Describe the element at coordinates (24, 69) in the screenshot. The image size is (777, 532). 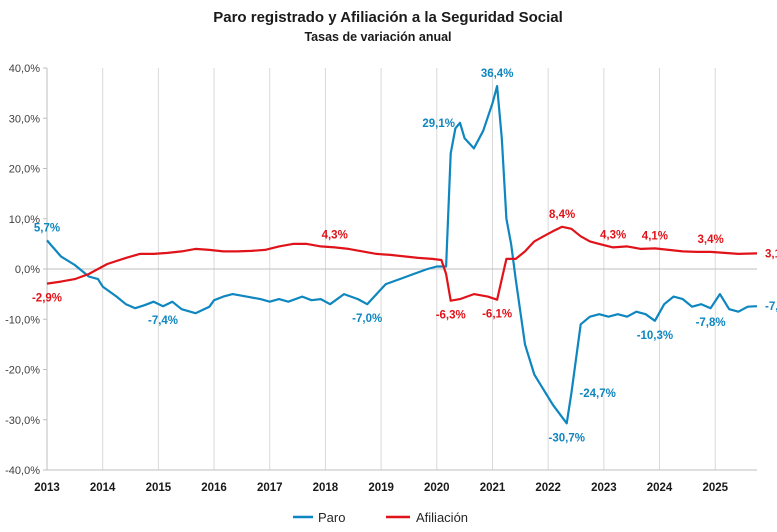
I see `y-tick-label: 40,0%` at that location.